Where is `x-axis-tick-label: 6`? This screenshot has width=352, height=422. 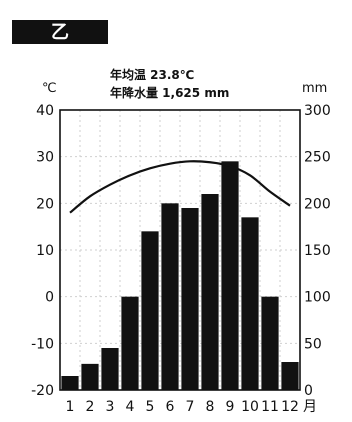 x-axis-tick-label: 6 is located at coordinates (170, 407).